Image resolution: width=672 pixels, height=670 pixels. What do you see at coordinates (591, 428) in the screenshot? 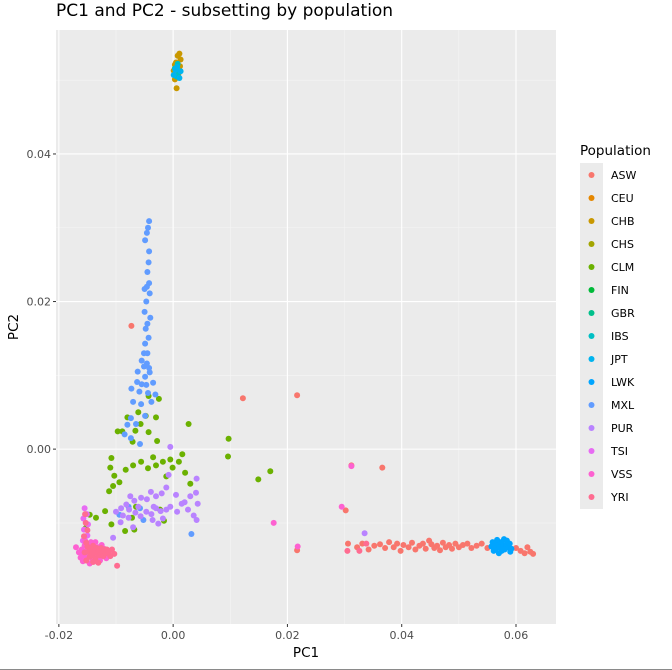
I see `legend-key-pur` at bounding box center [591, 428].